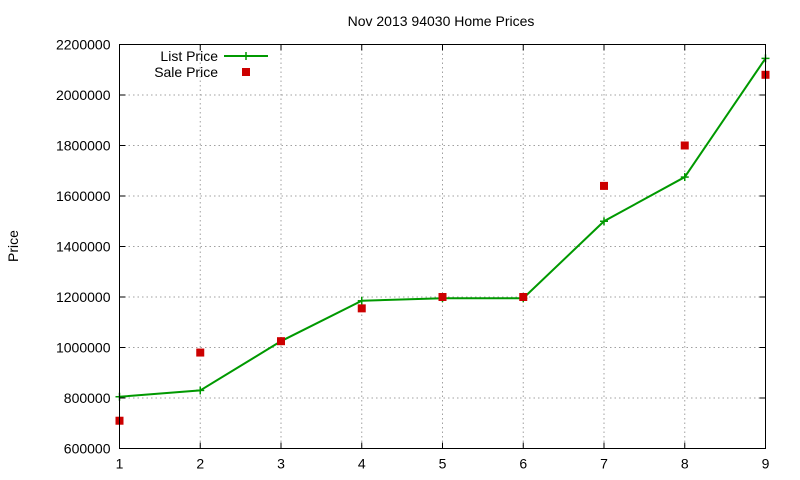 This screenshot has width=800, height=480. Describe the element at coordinates (83, 247) in the screenshot. I see `y-tick-label: 1400000` at that location.